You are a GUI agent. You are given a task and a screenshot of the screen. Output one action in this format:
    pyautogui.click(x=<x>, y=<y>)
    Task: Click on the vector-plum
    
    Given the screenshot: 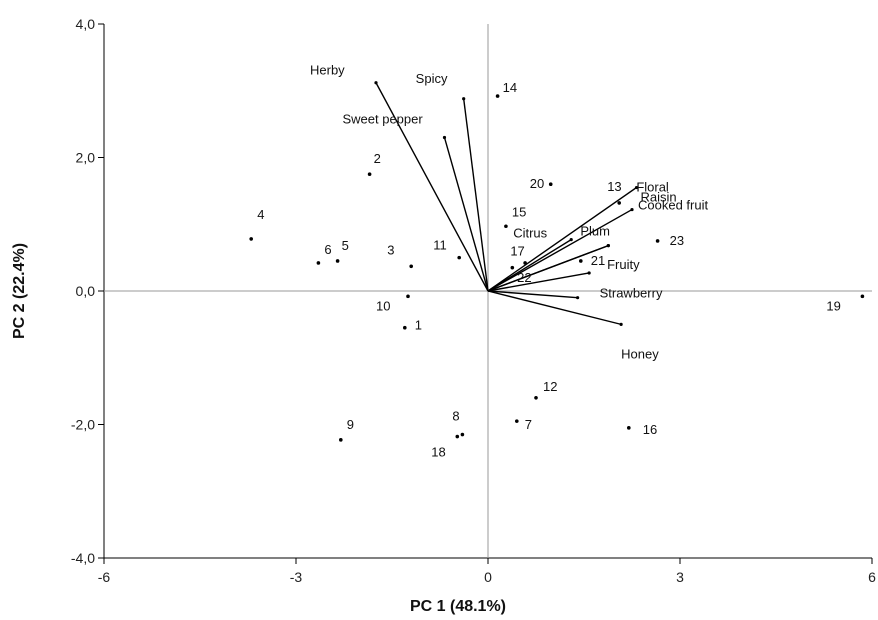 What is the action you would take?
    pyautogui.click(x=548, y=268)
    